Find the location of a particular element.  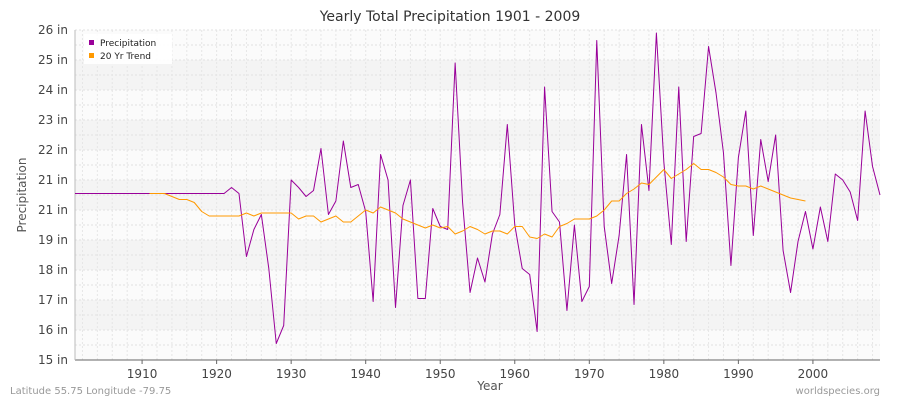

legend-label-precipitation: Precipitation is located at coordinates (128, 44).